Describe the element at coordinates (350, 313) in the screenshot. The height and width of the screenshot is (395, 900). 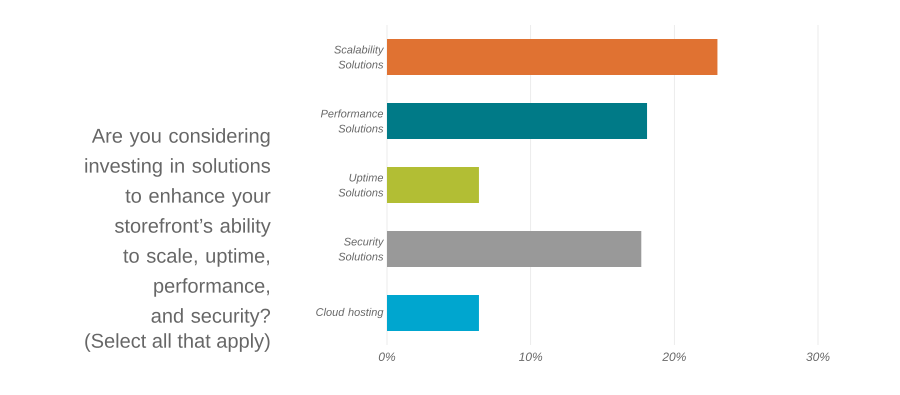
I see `y-tick-label: Cloud hosting` at that location.